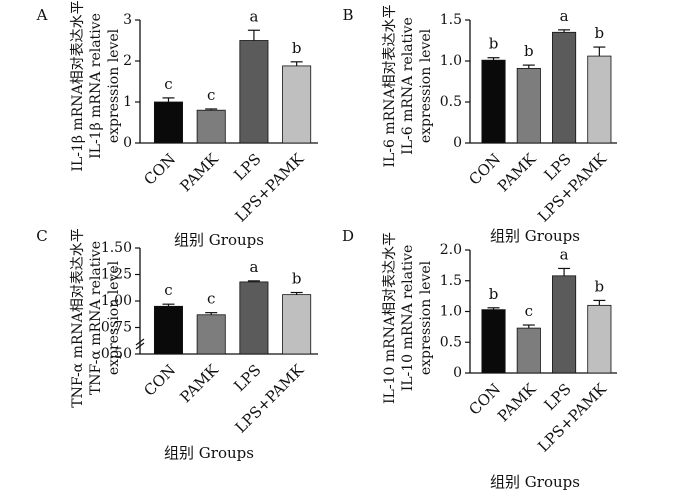 This screenshot has width=700, height=490. Describe the element at coordinates (127, 102) in the screenshot. I see `y-tick-label: 1` at that location.